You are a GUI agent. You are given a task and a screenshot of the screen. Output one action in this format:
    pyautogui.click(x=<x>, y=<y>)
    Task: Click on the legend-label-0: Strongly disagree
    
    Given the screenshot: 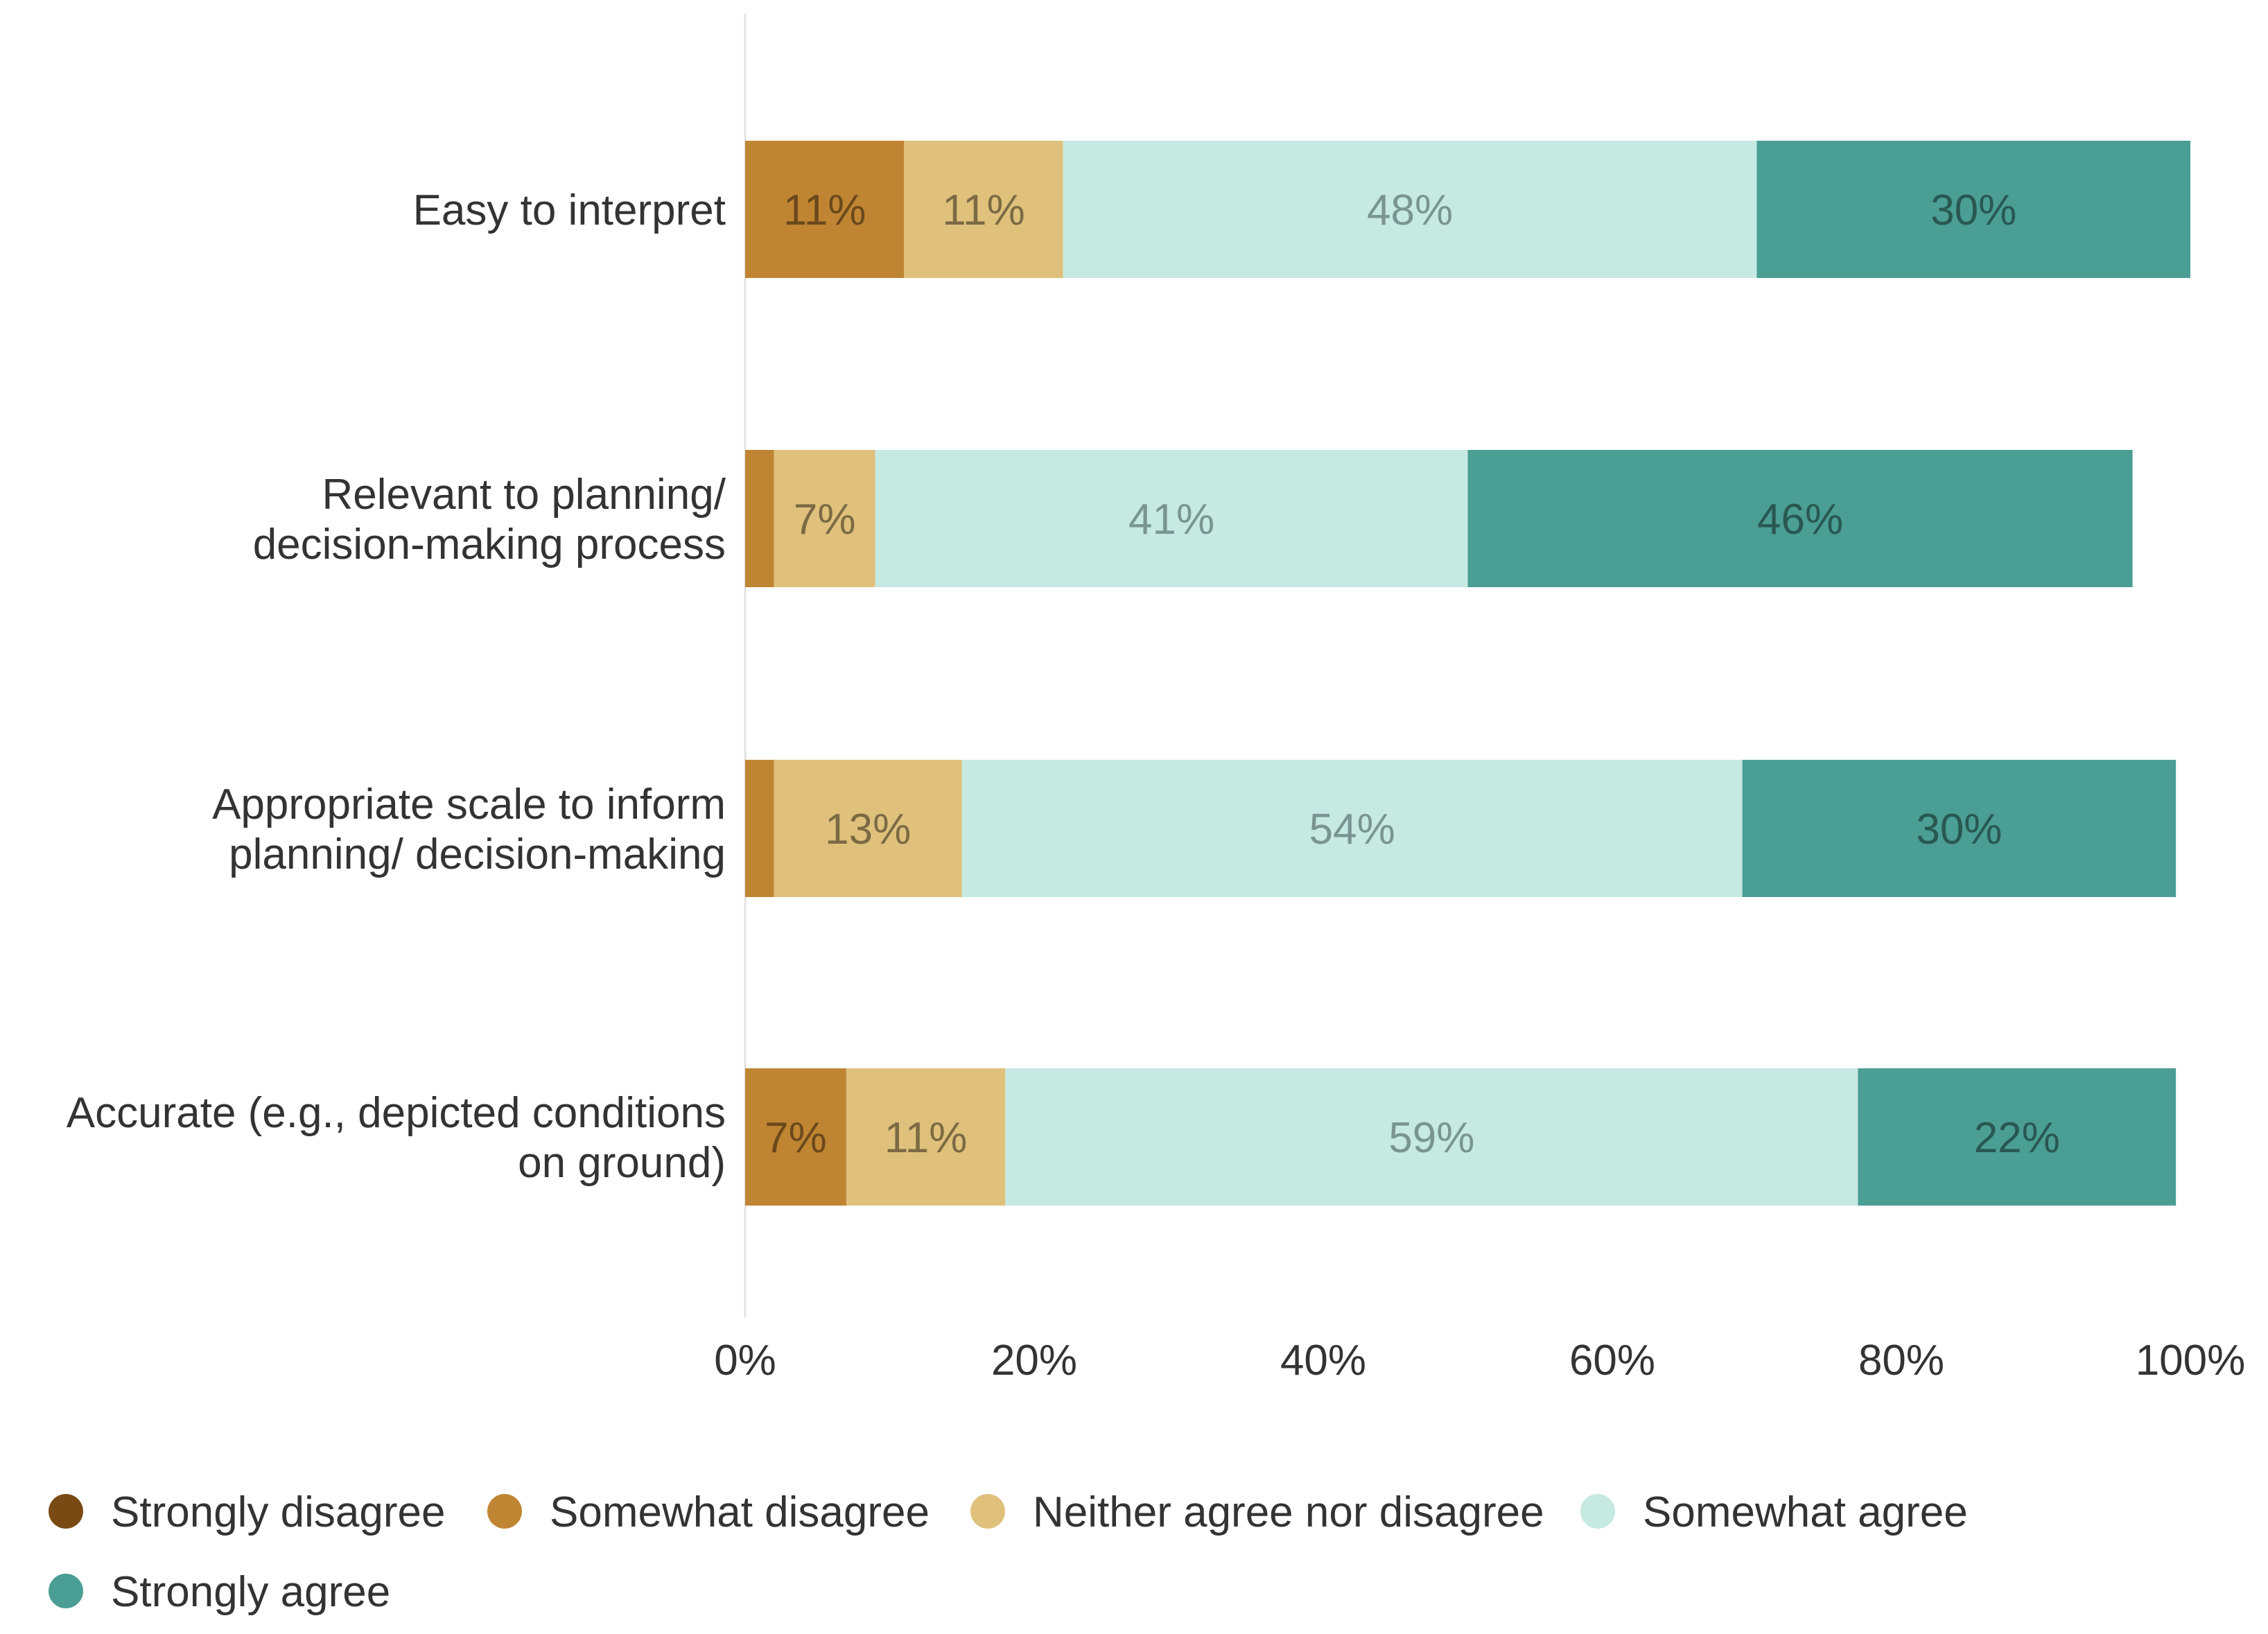 What is the action you would take?
    pyautogui.click(x=278, y=1512)
    